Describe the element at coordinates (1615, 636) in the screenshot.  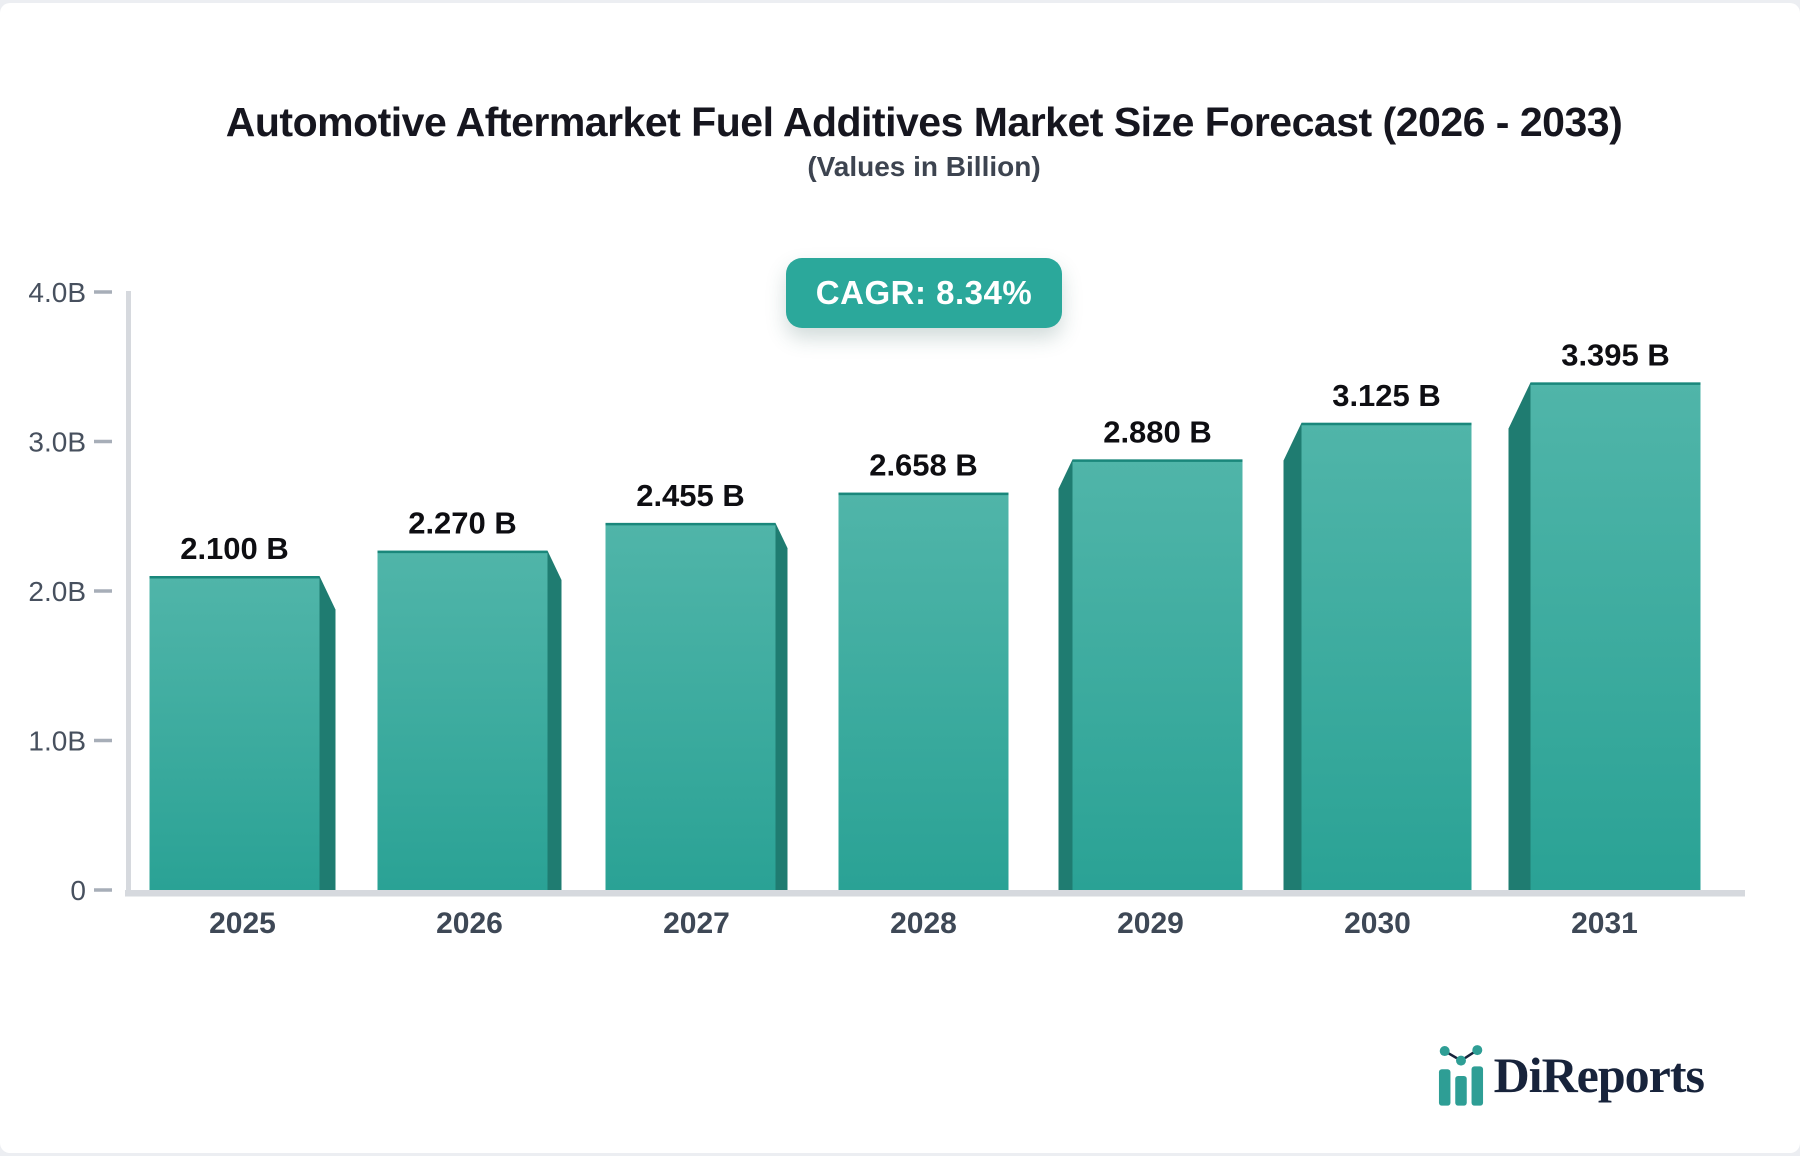
I see `bar-face-2031` at that location.